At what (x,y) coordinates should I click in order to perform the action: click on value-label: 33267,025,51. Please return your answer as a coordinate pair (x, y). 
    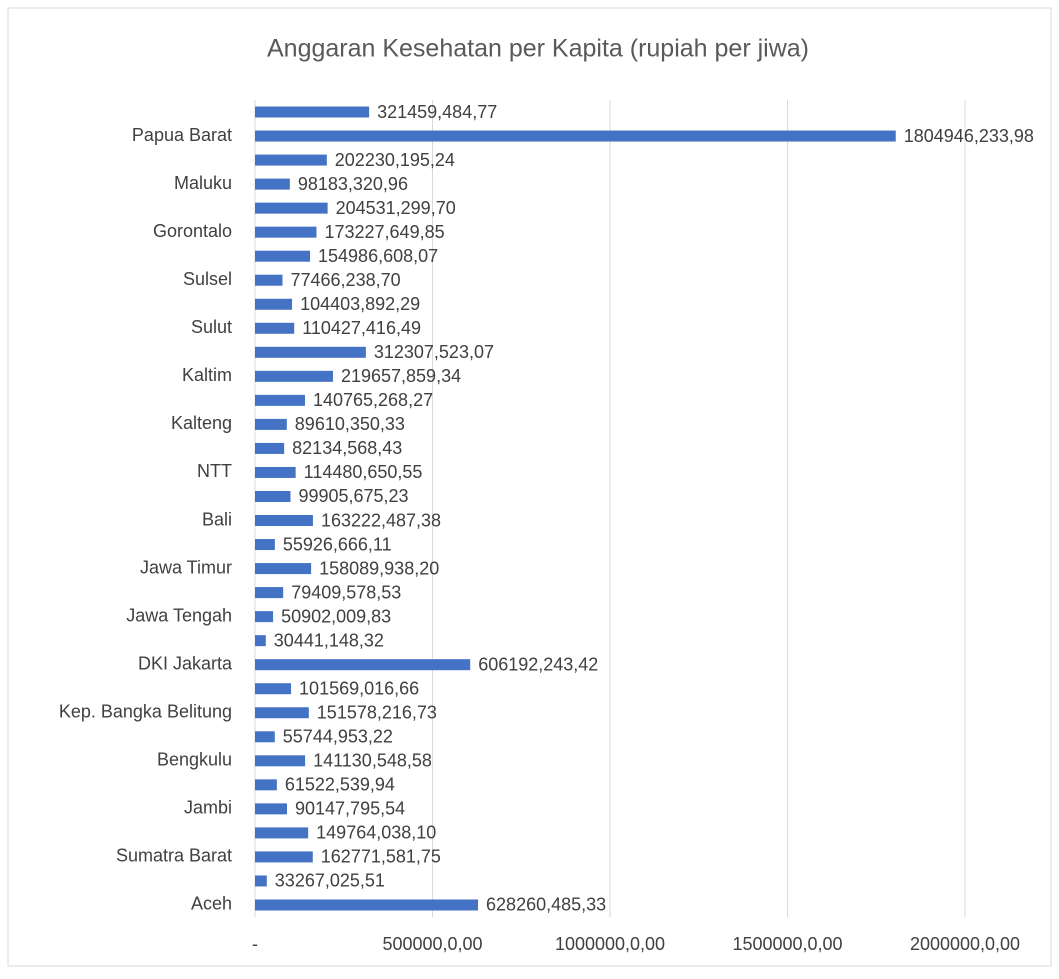
    Looking at the image, I should click on (330, 881).